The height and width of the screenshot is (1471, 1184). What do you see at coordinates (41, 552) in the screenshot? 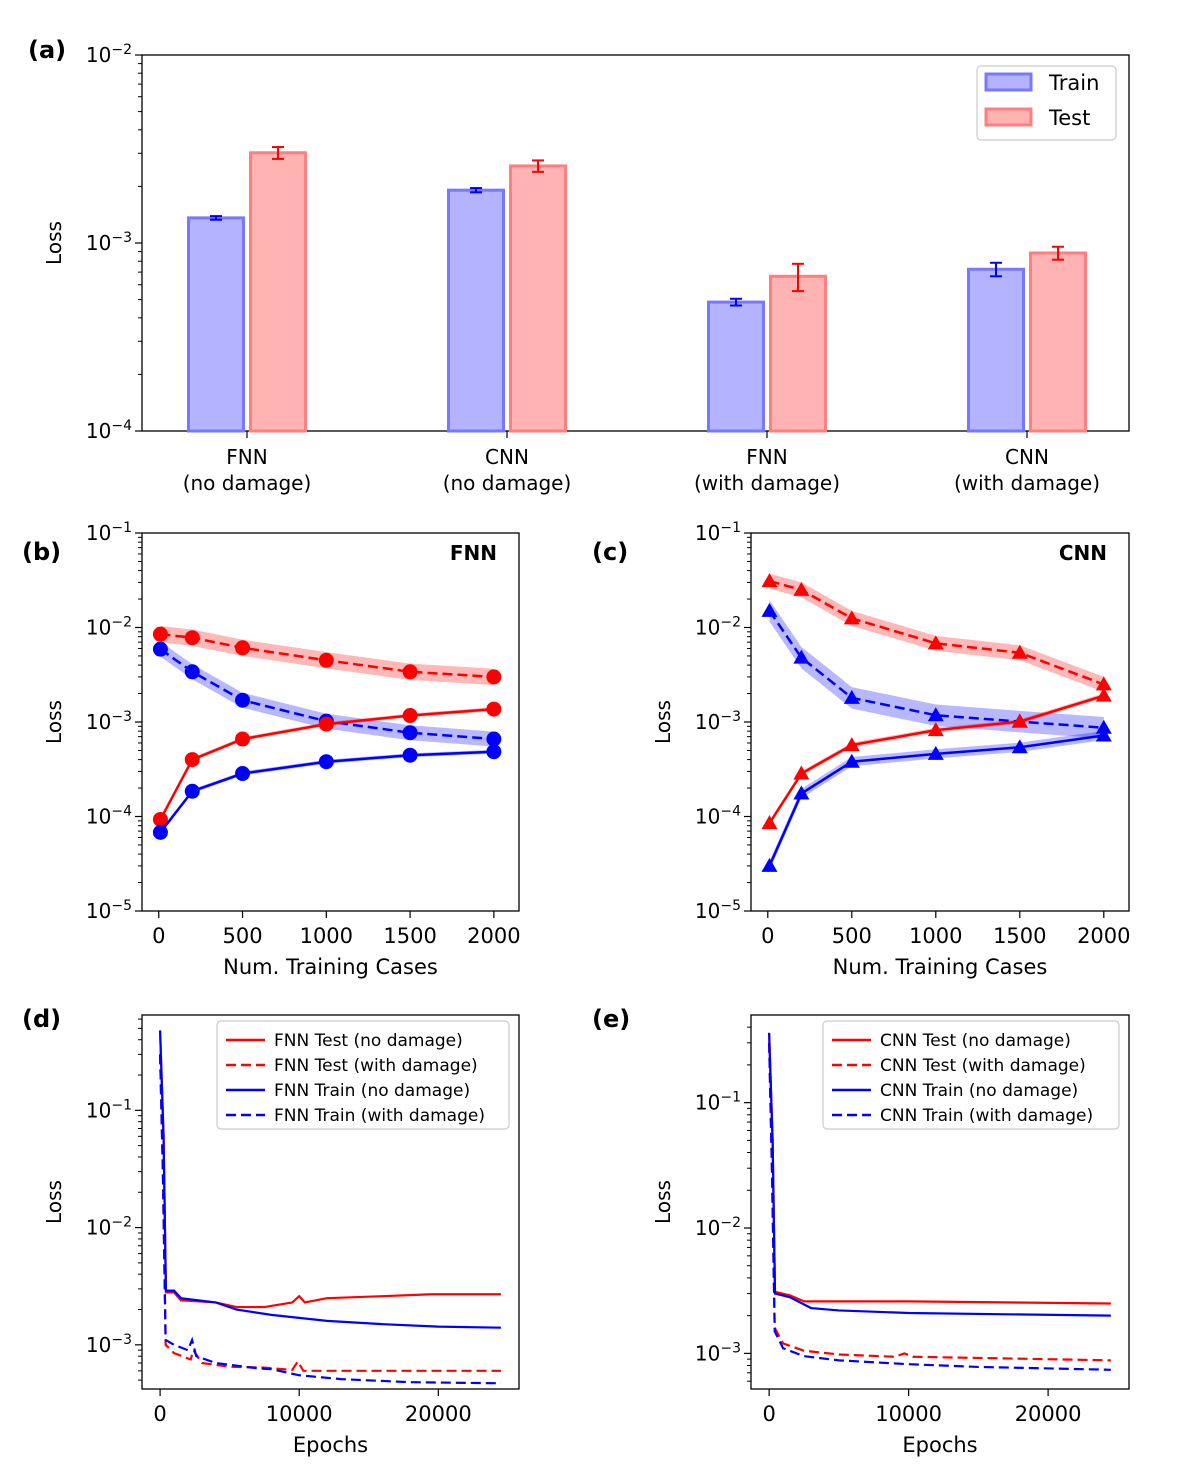
I see `panel-label: (b)` at bounding box center [41, 552].